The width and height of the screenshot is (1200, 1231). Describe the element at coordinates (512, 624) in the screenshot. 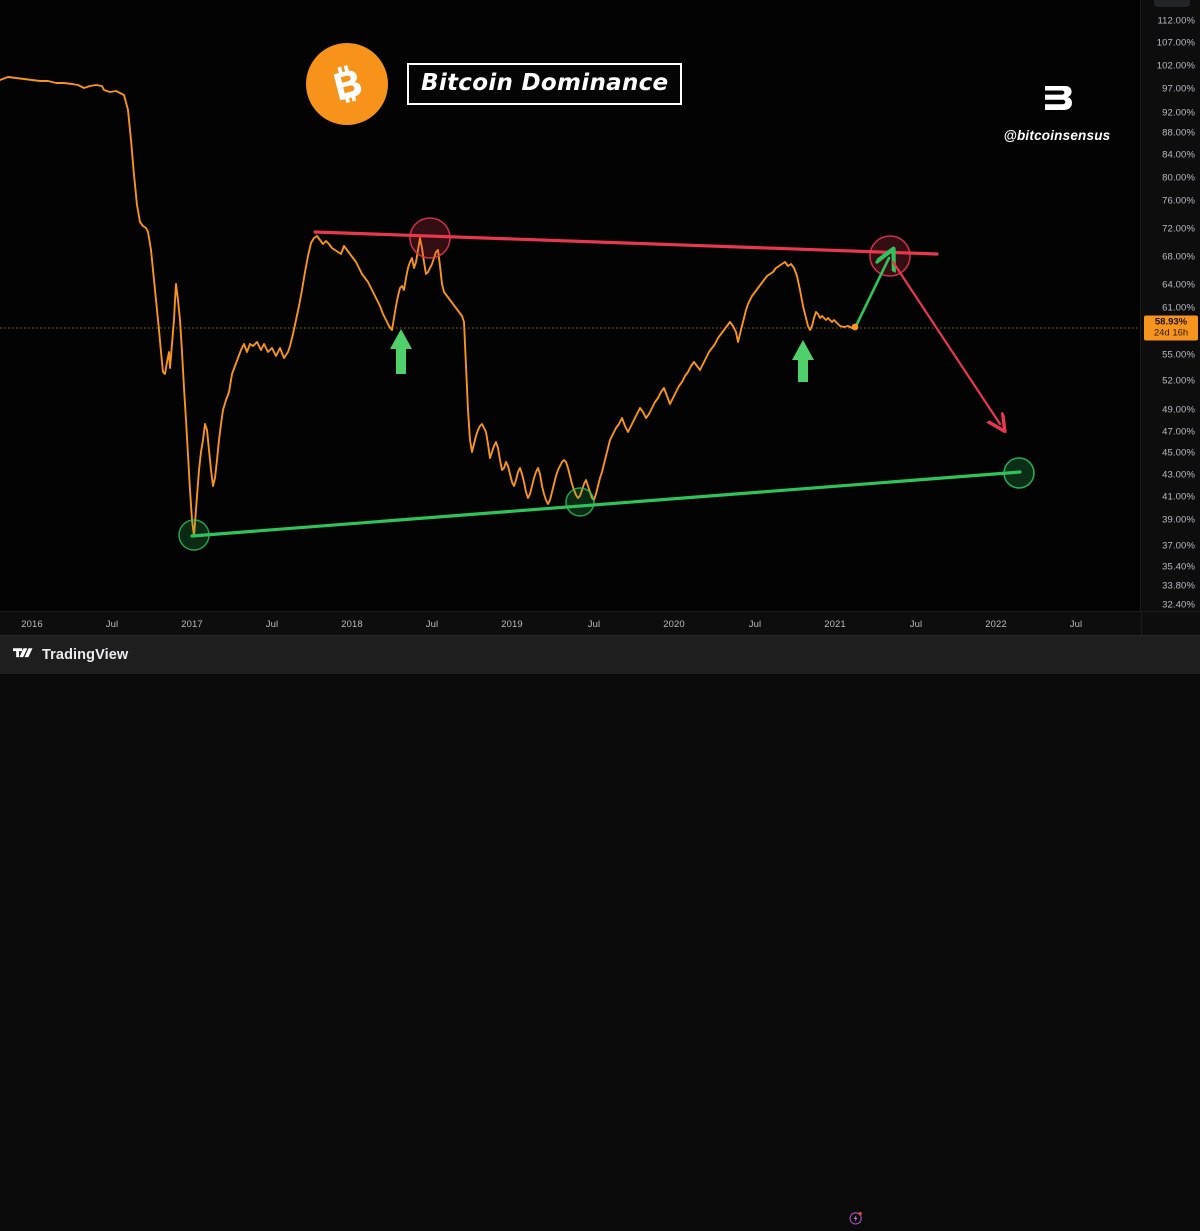

I see `time-tick: 2019` at that location.